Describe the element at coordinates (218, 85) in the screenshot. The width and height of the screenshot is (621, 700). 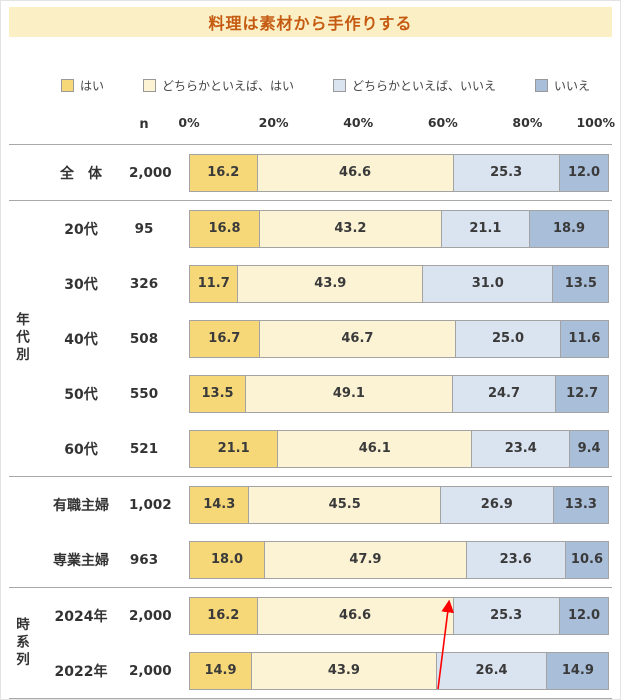
I see `legend-item: どちらかといえば、はい` at that location.